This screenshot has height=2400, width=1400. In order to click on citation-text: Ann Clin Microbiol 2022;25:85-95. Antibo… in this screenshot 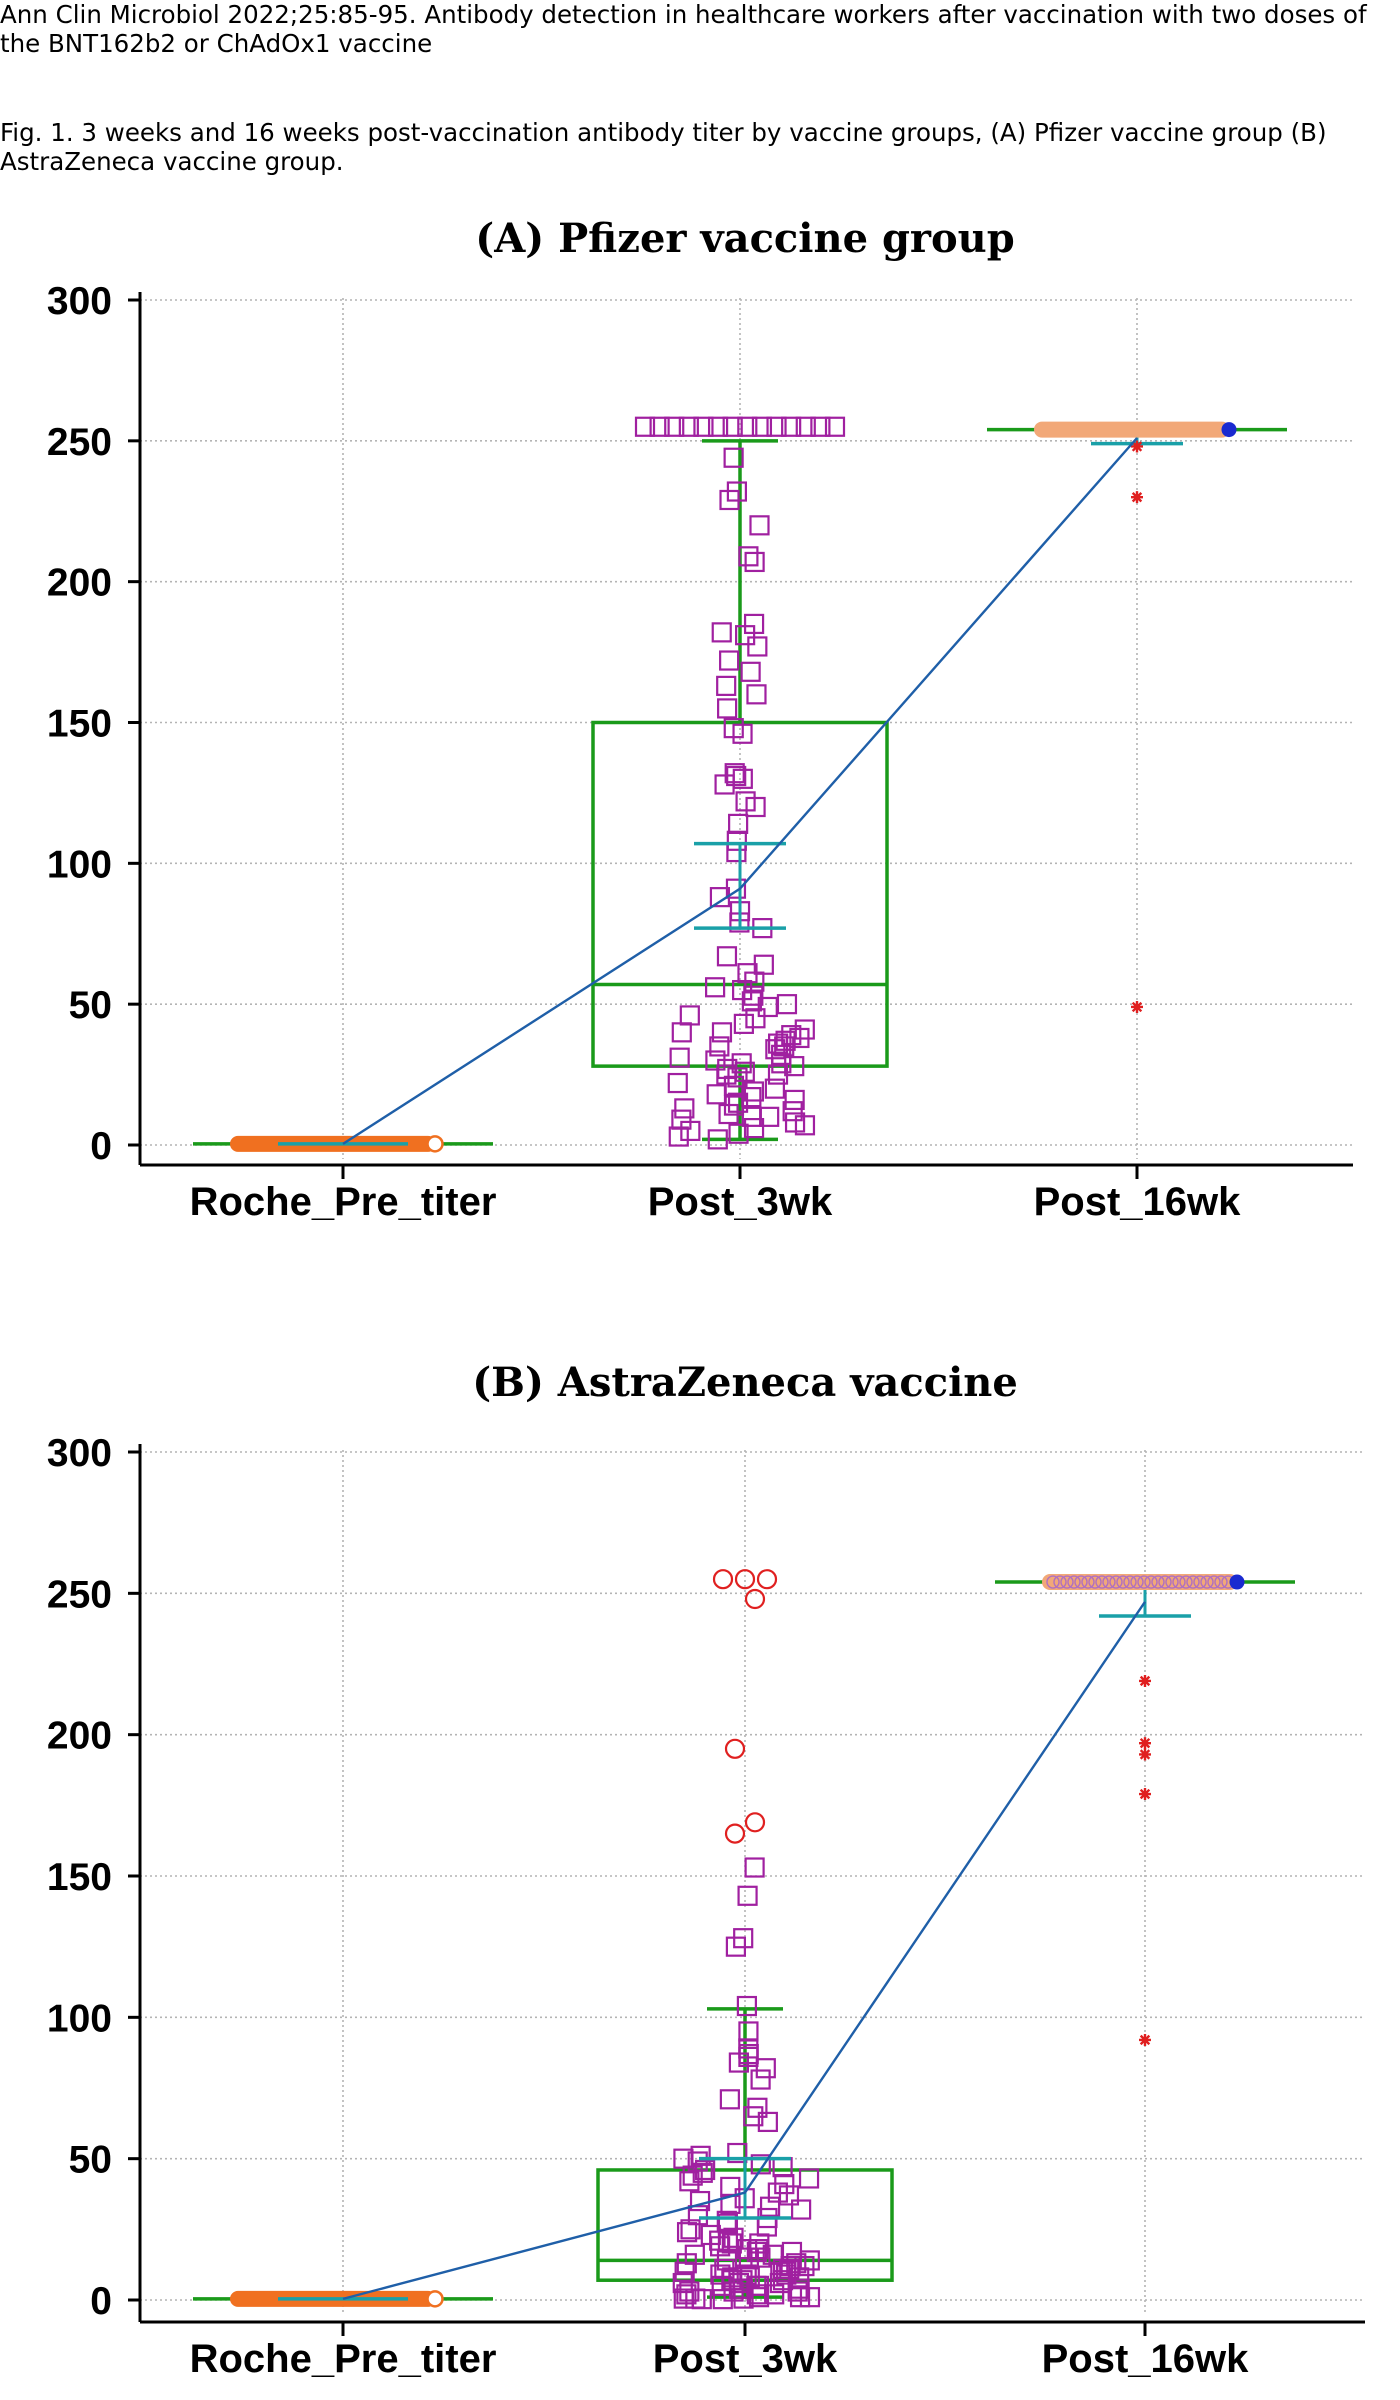, I will do `click(683, 29)`.